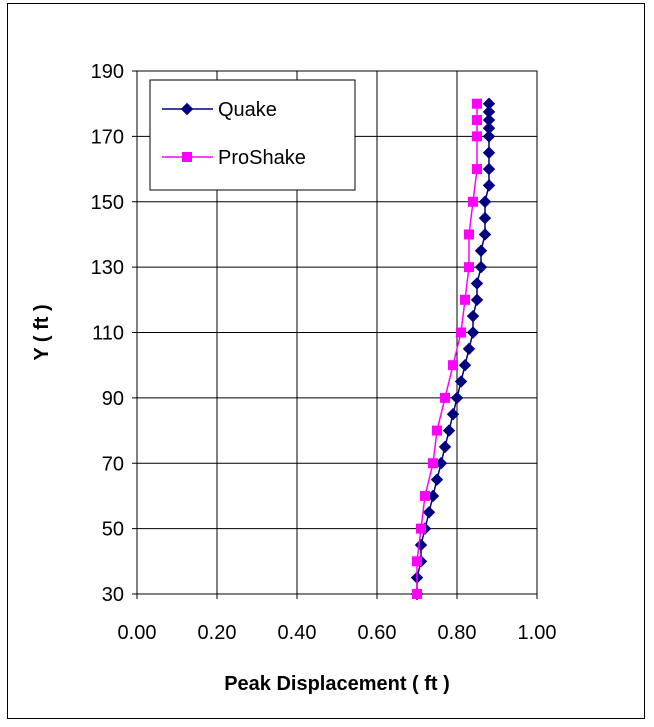 The height and width of the screenshot is (727, 654). Describe the element at coordinates (107, 268) in the screenshot. I see `y-tick-label: 130` at that location.